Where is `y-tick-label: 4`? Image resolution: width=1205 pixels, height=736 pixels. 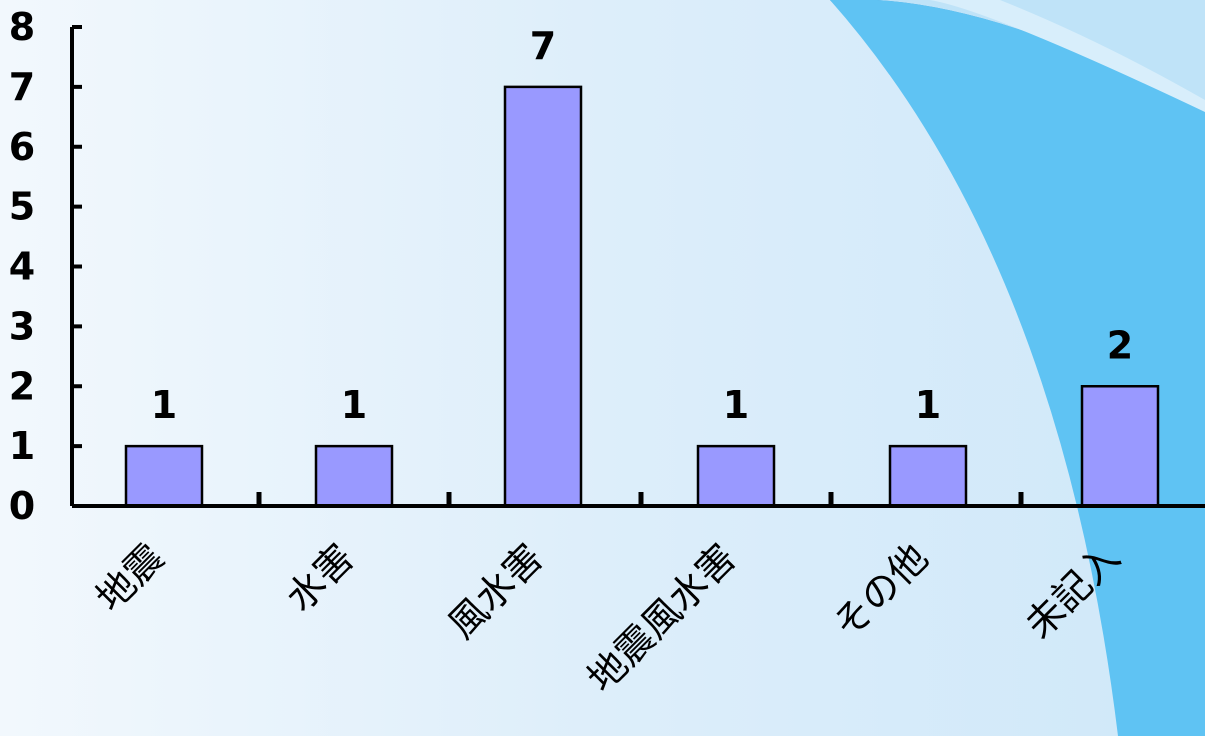 y-tick-label: 4 is located at coordinates (22, 267).